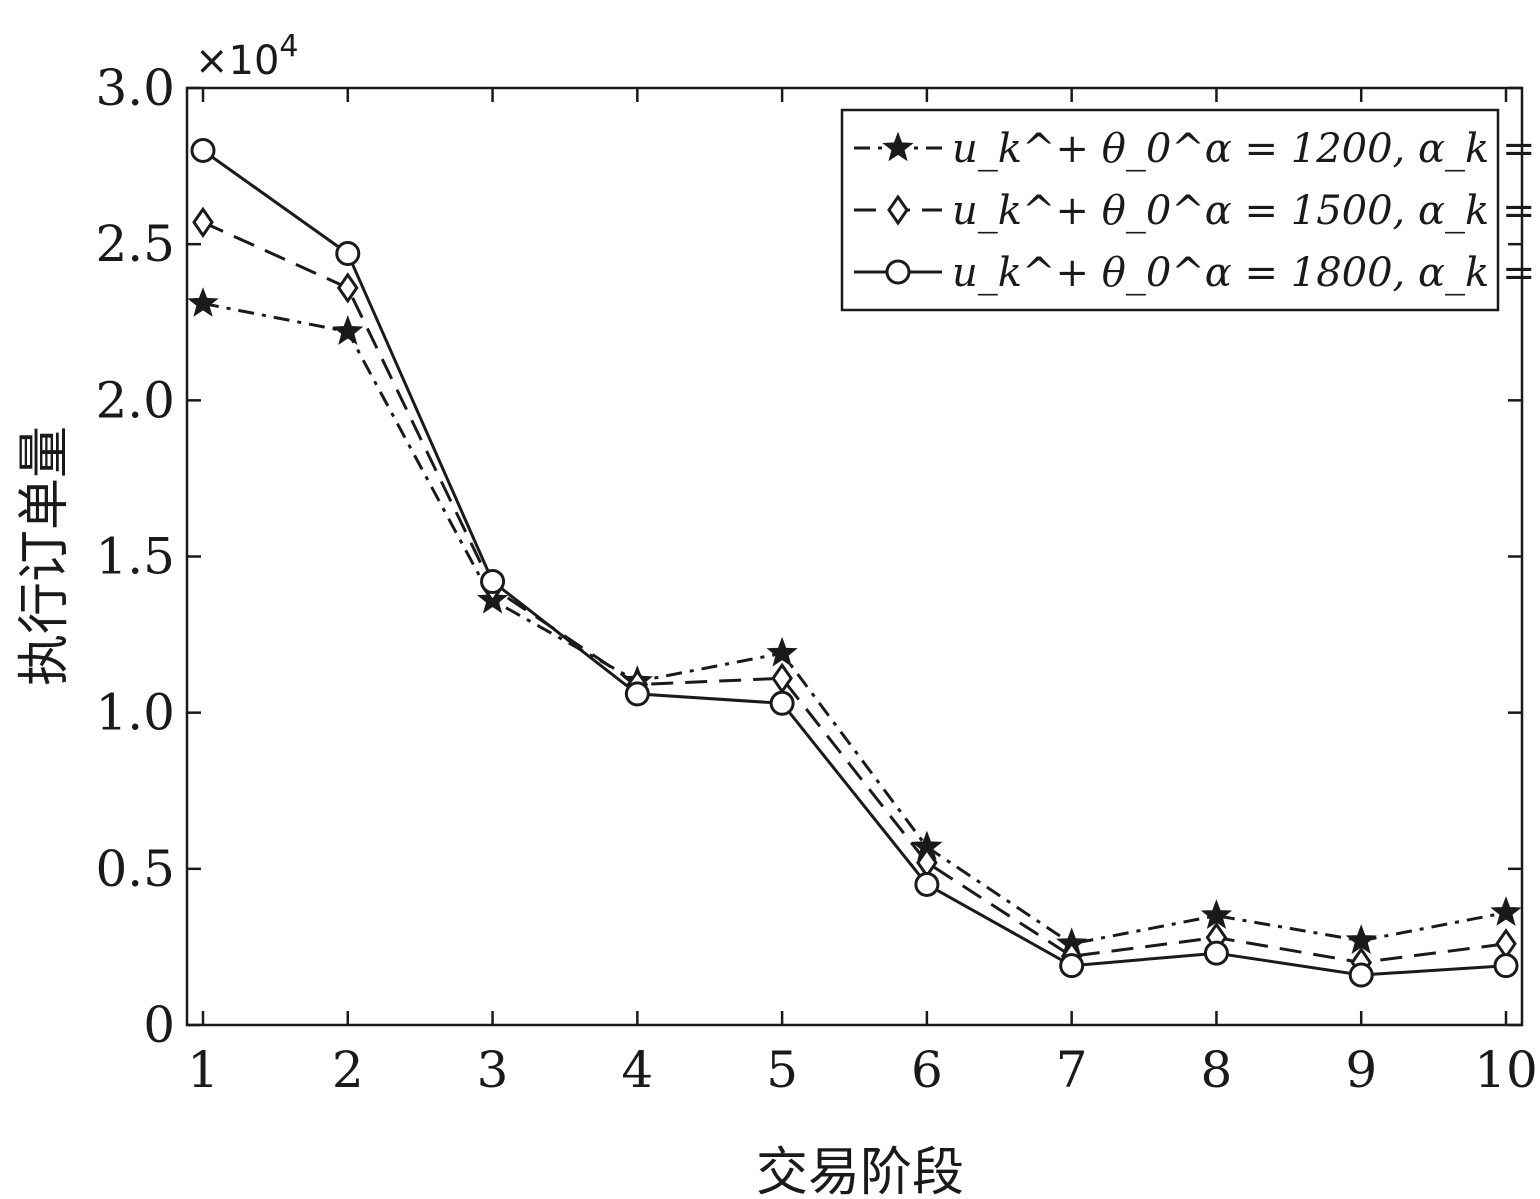 This screenshot has width=1540, height=1199. Describe the element at coordinates (898, 272) in the screenshot. I see `legend-marker-circle` at that location.